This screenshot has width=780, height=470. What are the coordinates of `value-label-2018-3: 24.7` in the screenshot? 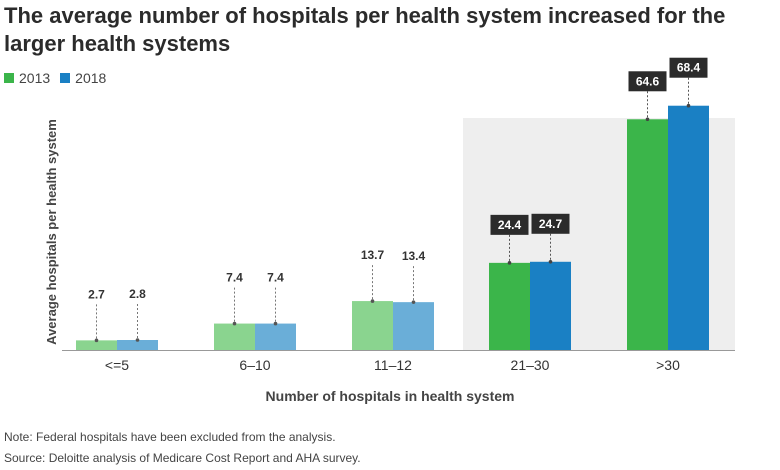 It's located at (551, 224).